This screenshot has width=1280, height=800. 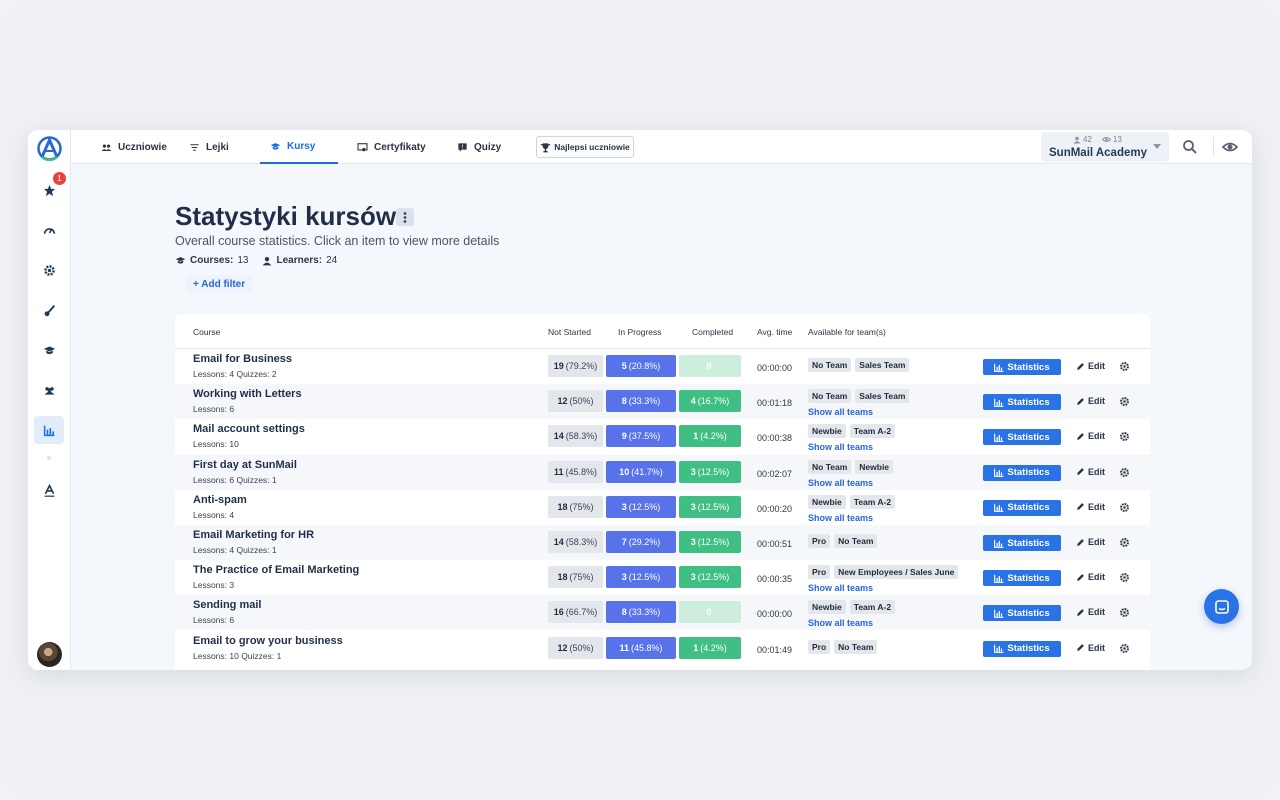 What do you see at coordinates (640, 332) in the screenshot?
I see `header-in-progress: In Progress` at bounding box center [640, 332].